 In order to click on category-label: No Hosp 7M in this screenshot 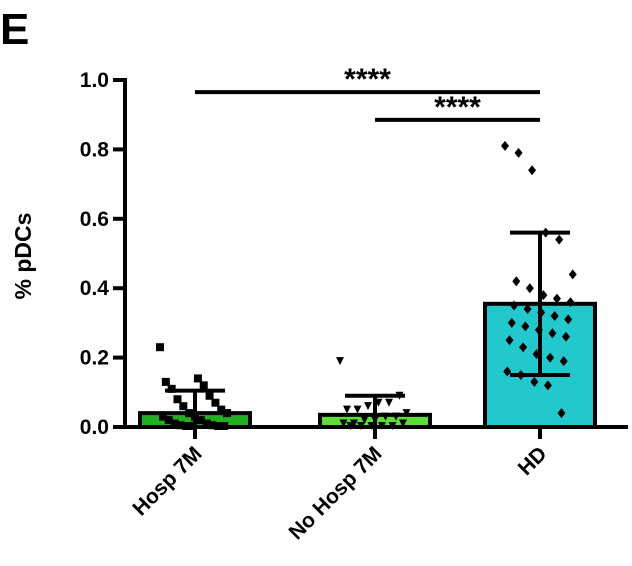, I will do `click(335, 493)`.